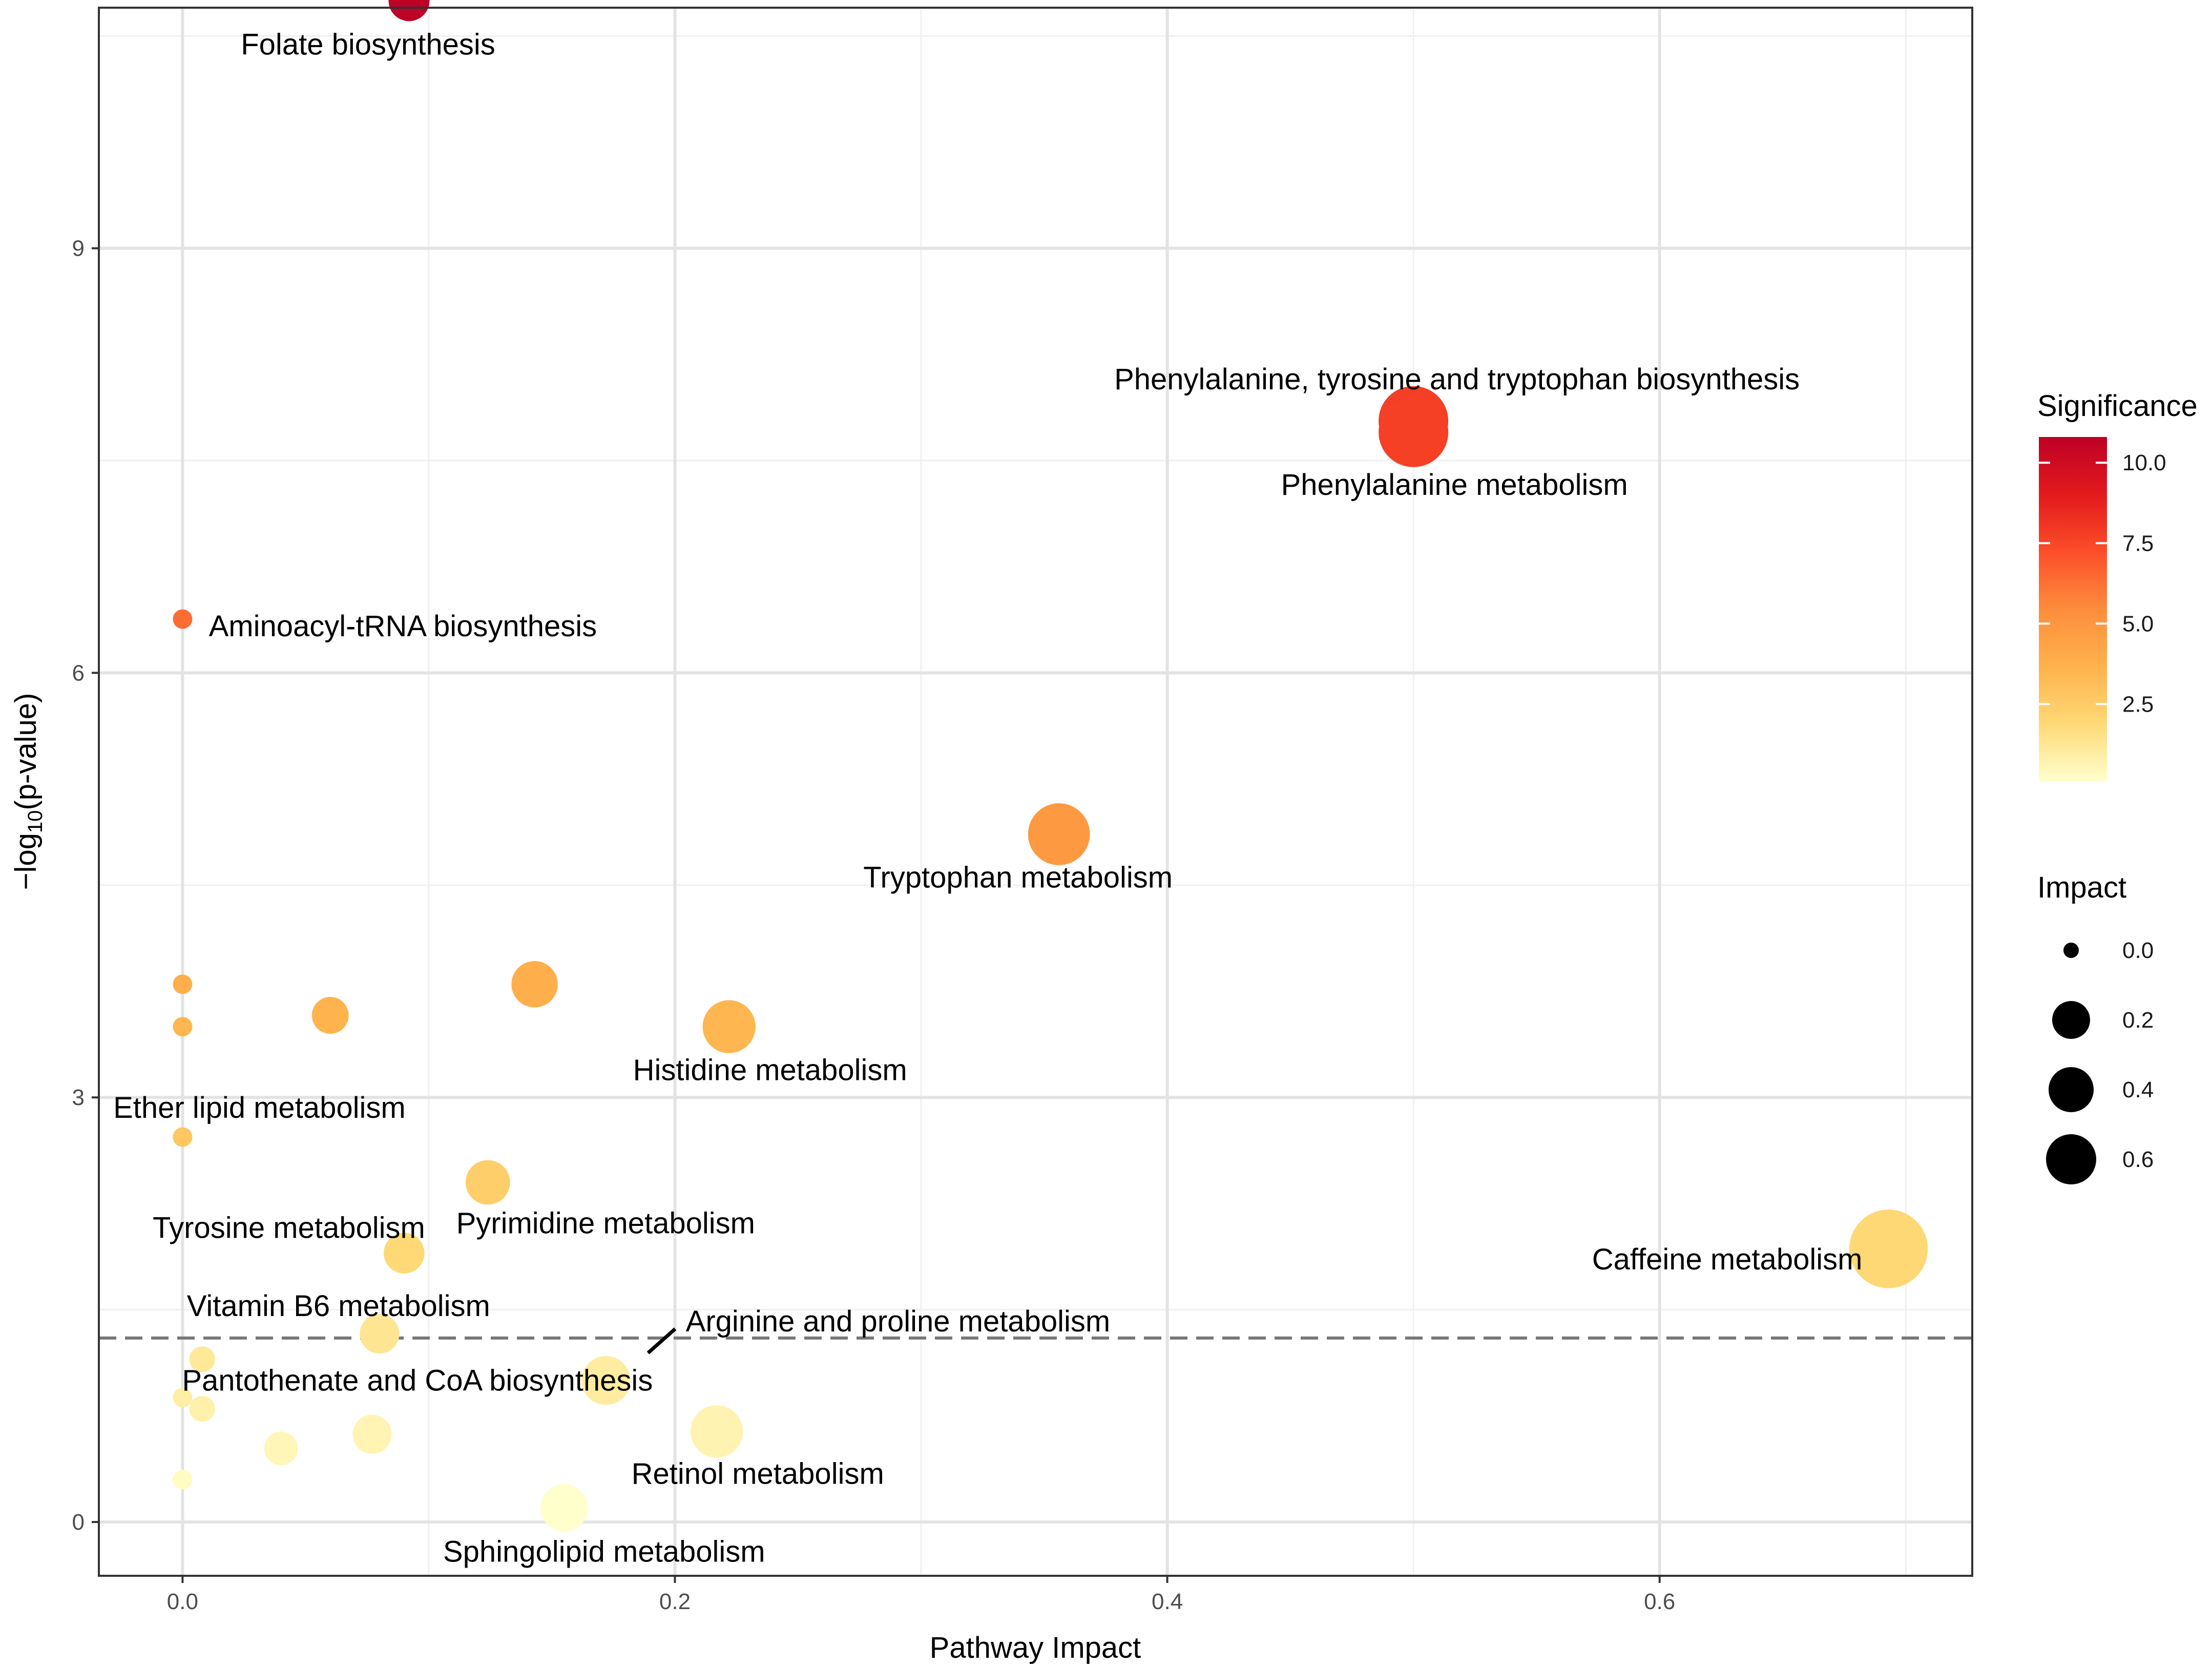 The image size is (2212, 1668). What do you see at coordinates (661, 1341) in the screenshot?
I see `arginine-label-leader` at bounding box center [661, 1341].